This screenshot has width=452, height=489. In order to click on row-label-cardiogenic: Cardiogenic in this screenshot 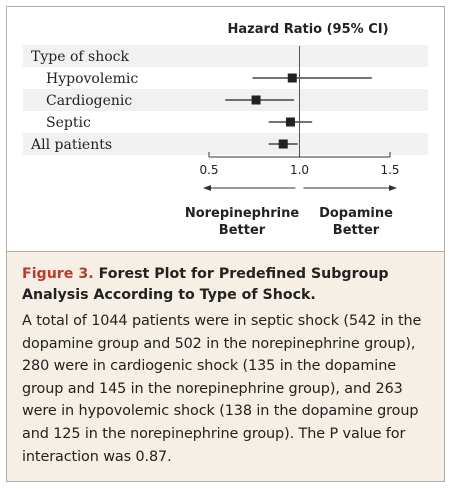, I will do `click(89, 101)`.